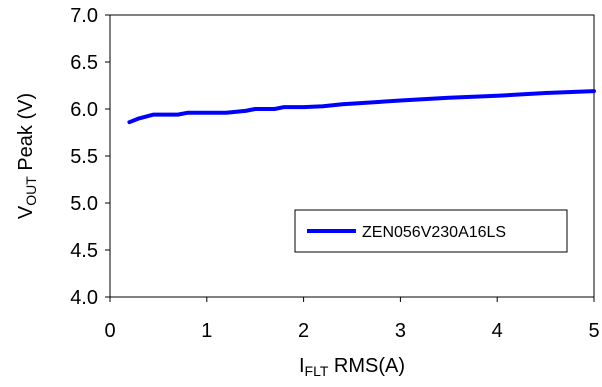 This screenshot has width=602, height=387. I want to click on y-axis: 4.0 4.5 5.0 5.5 6.0 6.5 7.0, so click(90, 157).